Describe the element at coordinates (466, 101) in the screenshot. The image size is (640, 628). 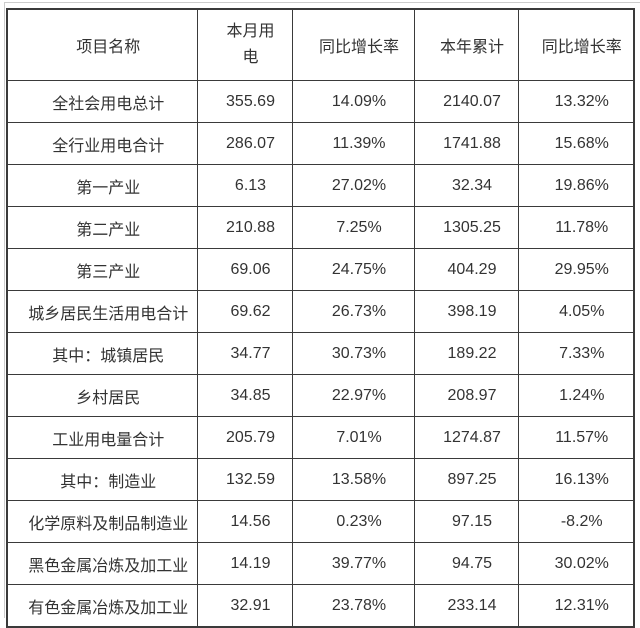
I see `ytd-total-cell: 2140.07` at that location.